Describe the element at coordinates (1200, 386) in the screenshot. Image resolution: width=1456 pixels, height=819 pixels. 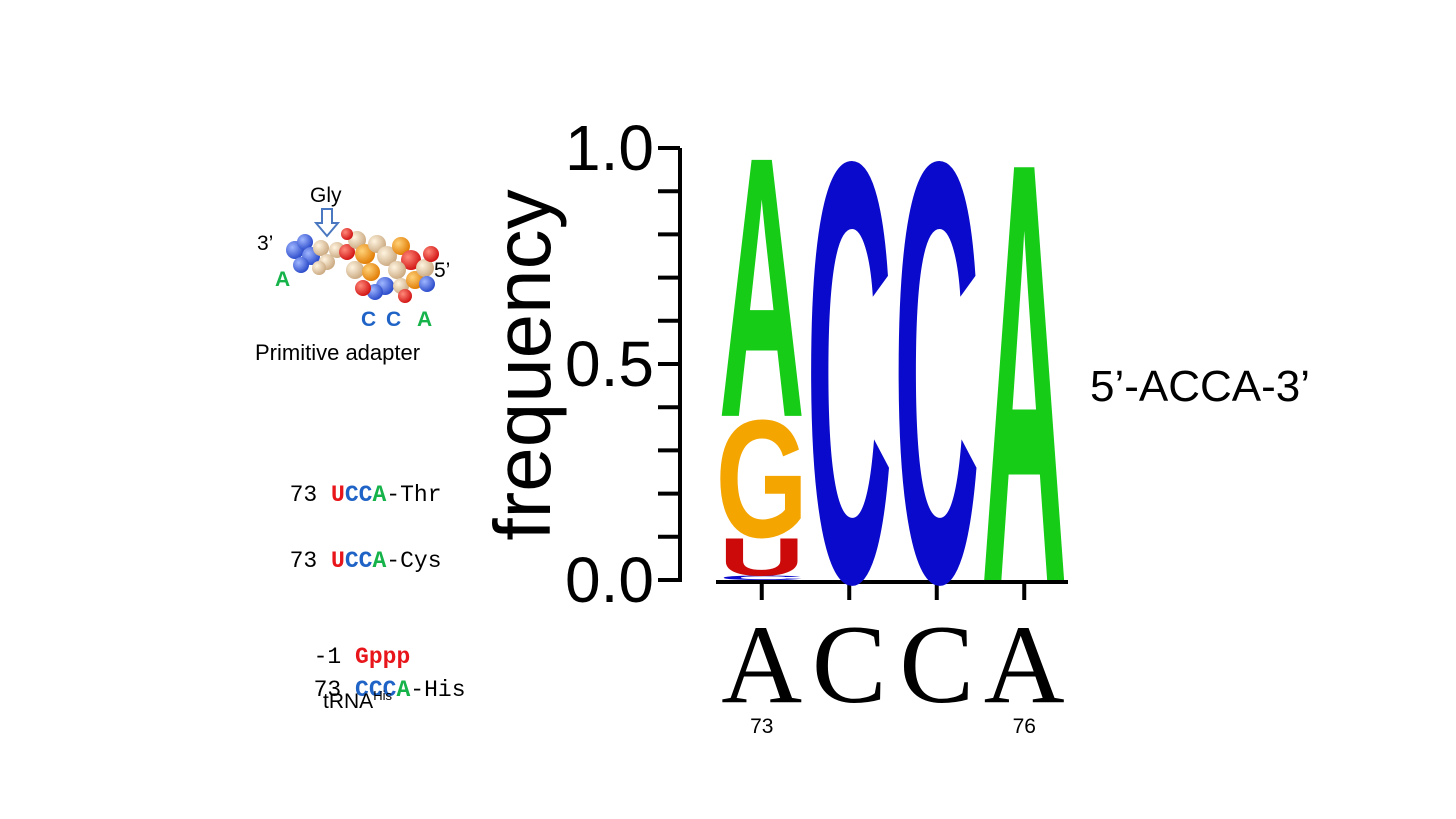
I see `side-sequence-label: 5’-ACCA-3’` at that location.